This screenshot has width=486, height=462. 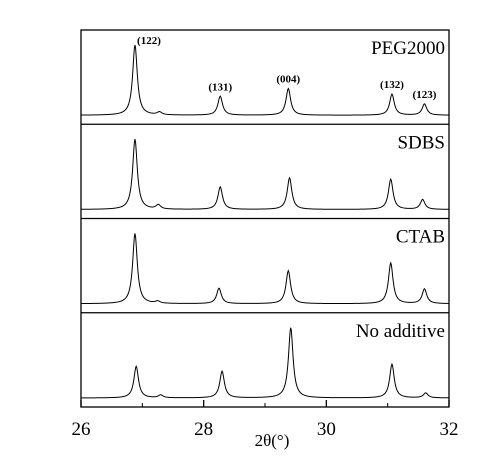 I want to click on series-line-ctab, so click(x=265, y=269).